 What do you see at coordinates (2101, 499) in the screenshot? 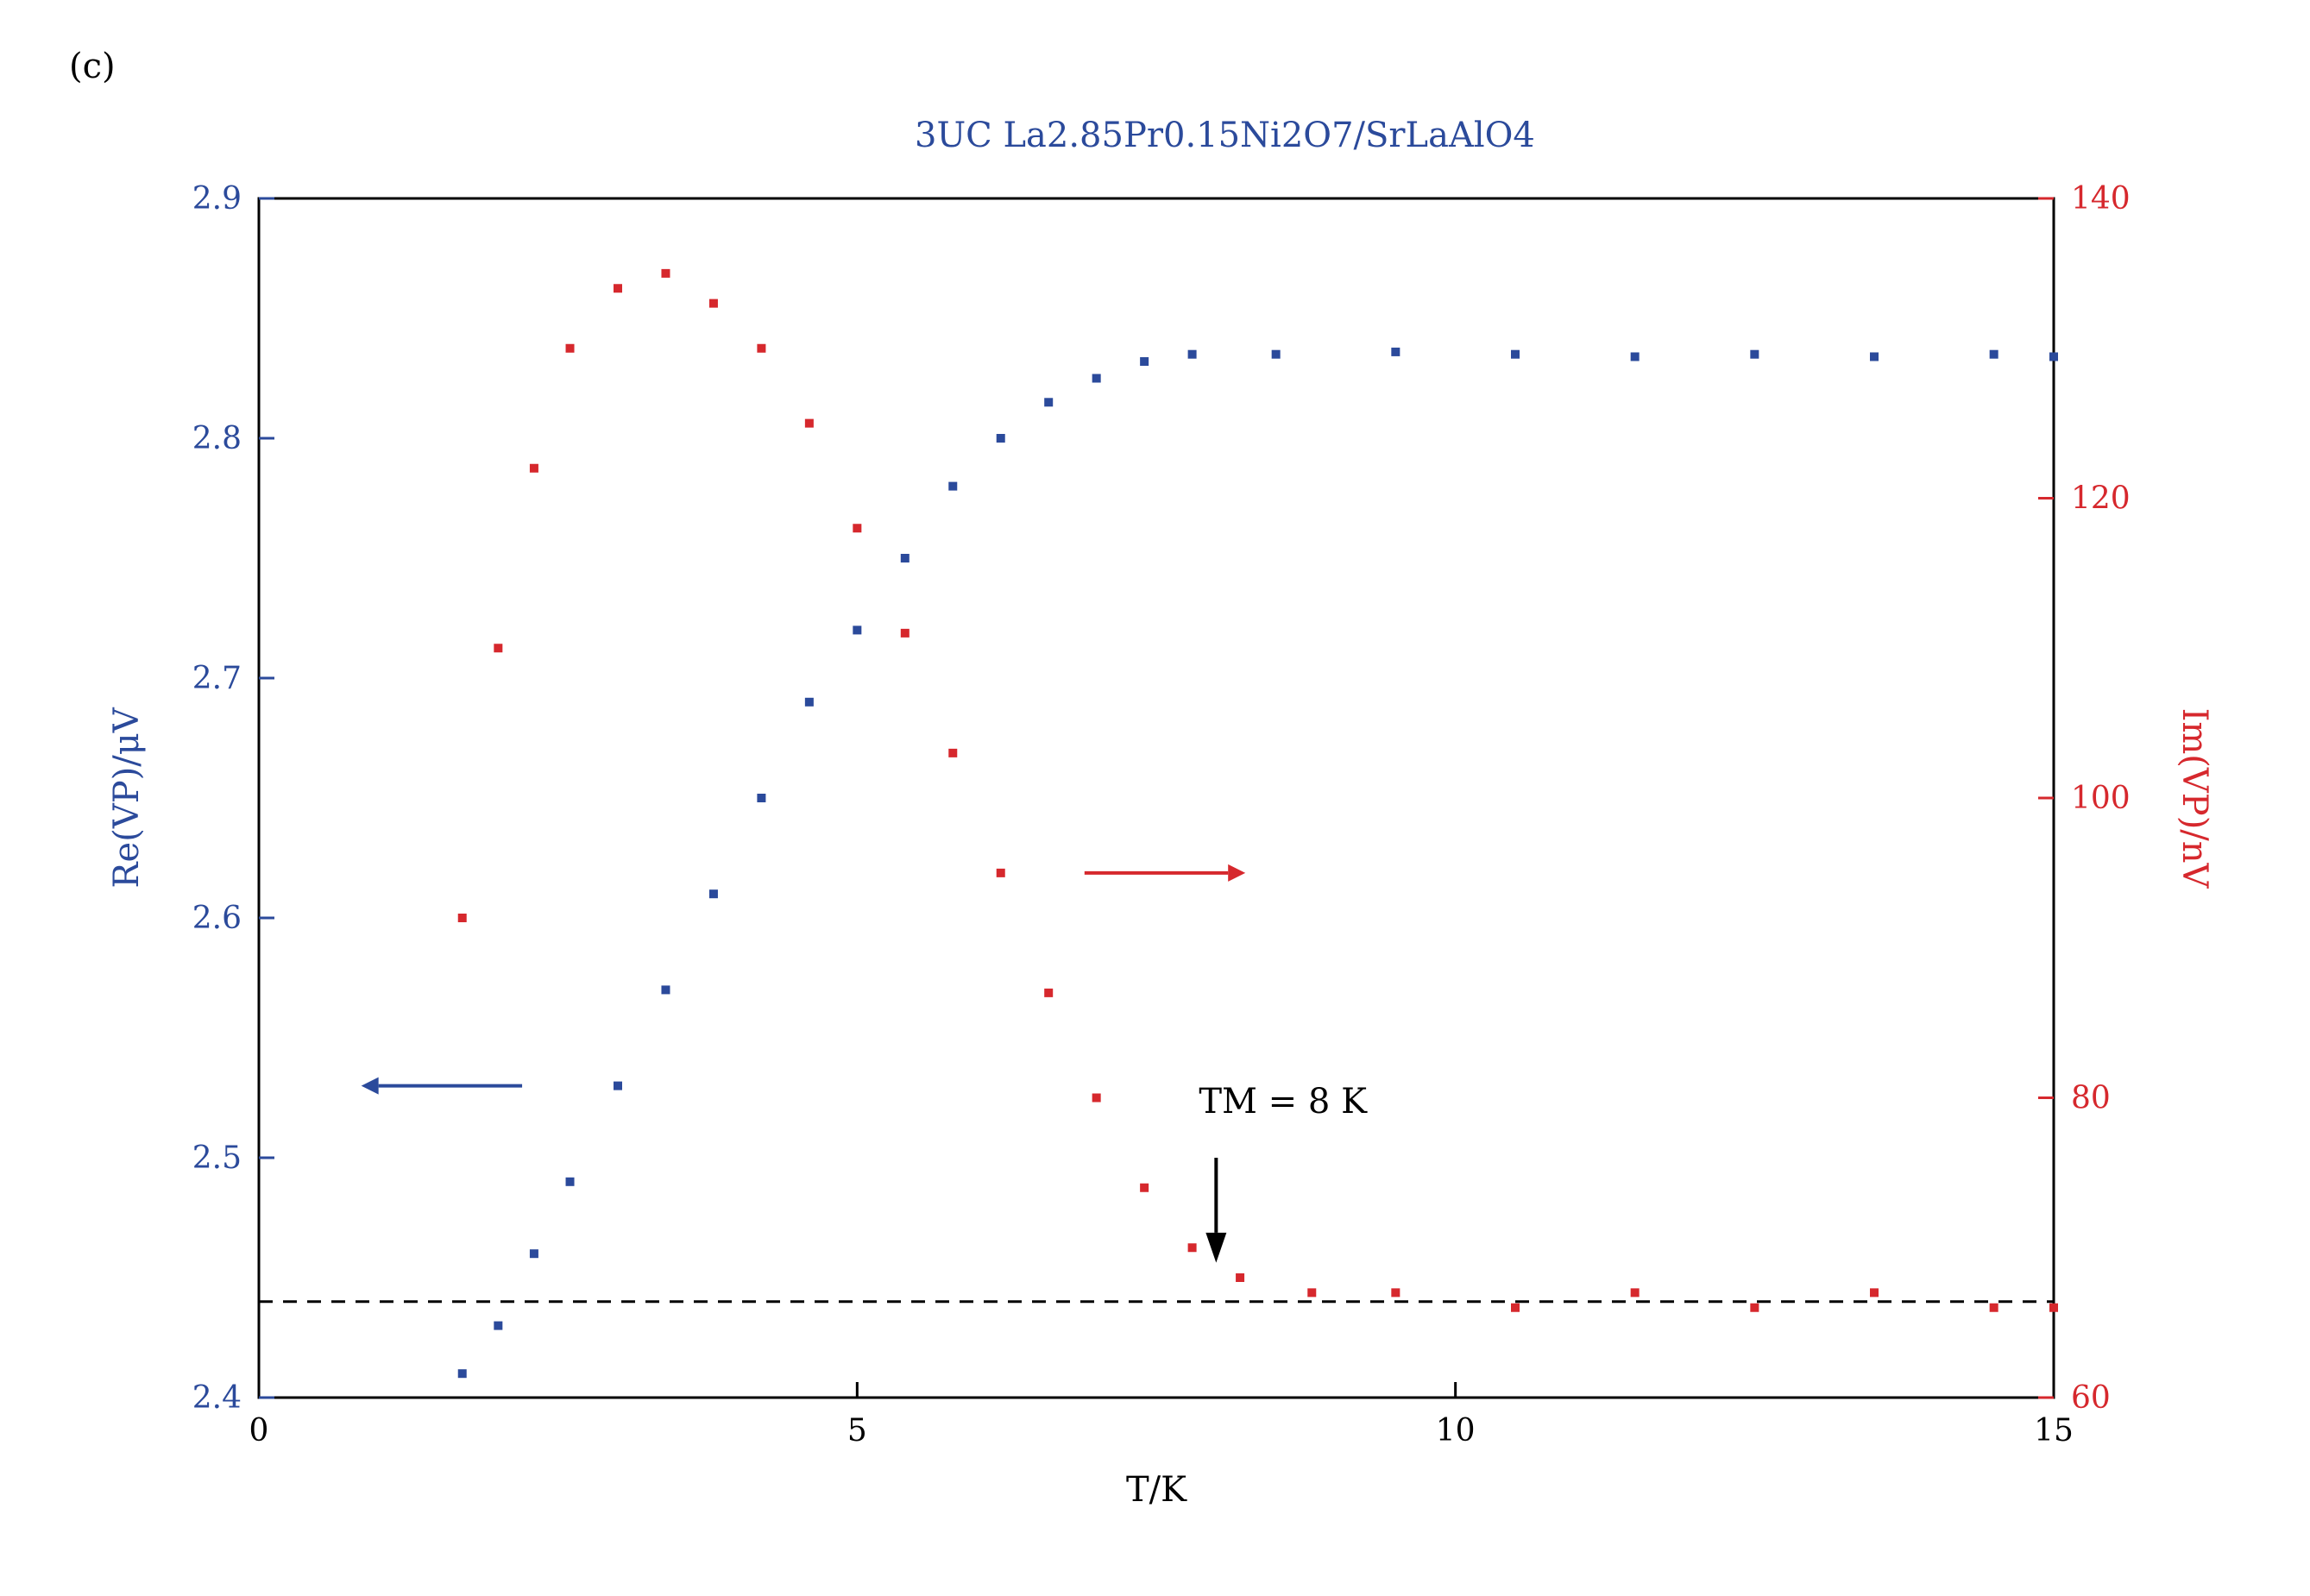
I see `y-right-tick-label: 120` at bounding box center [2101, 499].